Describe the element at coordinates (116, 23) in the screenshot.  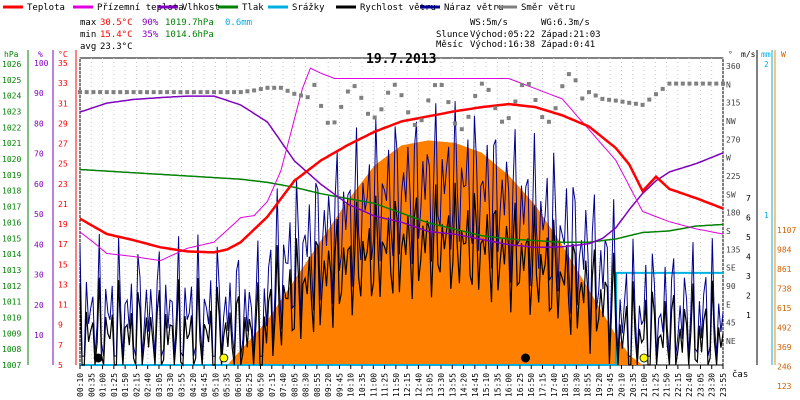
I see `stats-max-temp: 30.5°C` at that location.